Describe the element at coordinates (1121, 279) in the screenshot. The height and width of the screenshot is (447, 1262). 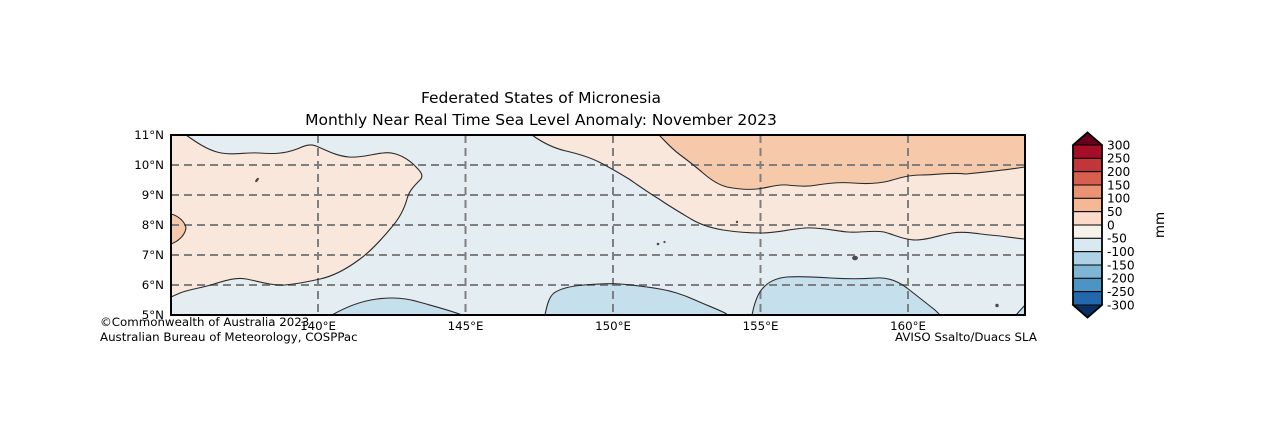
I see `colorbar-tick-label: -200` at that location.